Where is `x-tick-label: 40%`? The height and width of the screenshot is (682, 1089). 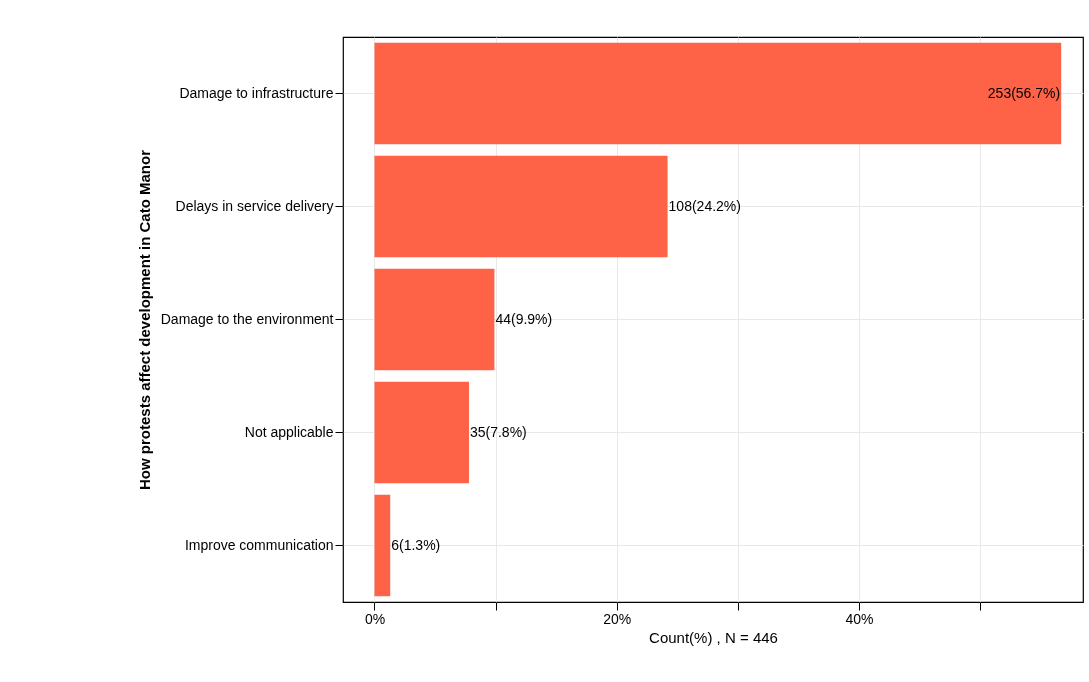
x-tick-label: 40% is located at coordinates (859, 618).